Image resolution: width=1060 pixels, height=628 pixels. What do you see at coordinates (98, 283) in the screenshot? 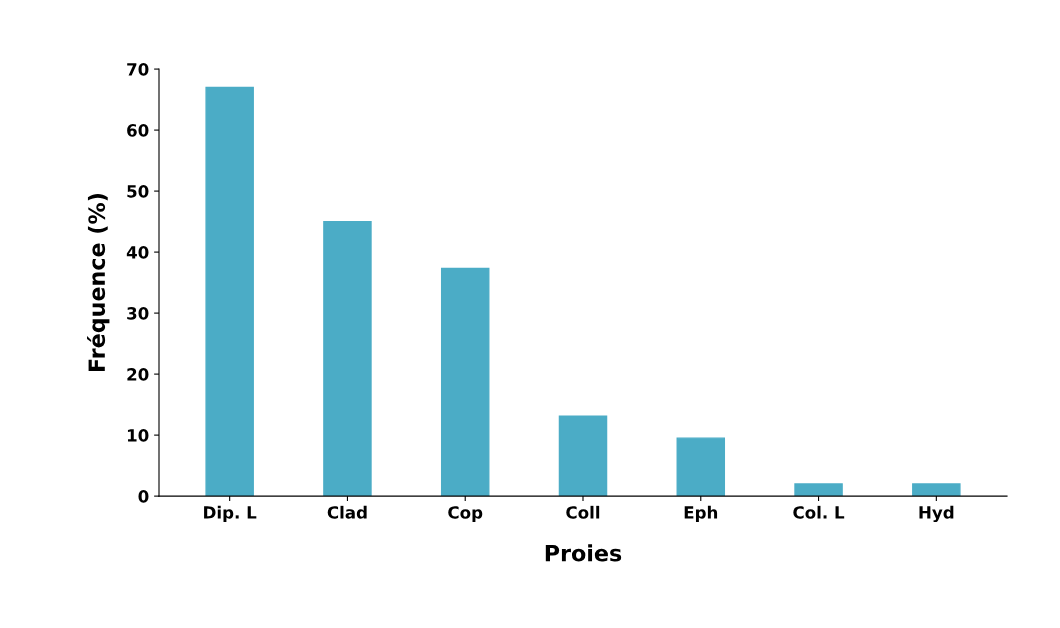
I see `y-axis-title: Fréquence (%)` at bounding box center [98, 283].